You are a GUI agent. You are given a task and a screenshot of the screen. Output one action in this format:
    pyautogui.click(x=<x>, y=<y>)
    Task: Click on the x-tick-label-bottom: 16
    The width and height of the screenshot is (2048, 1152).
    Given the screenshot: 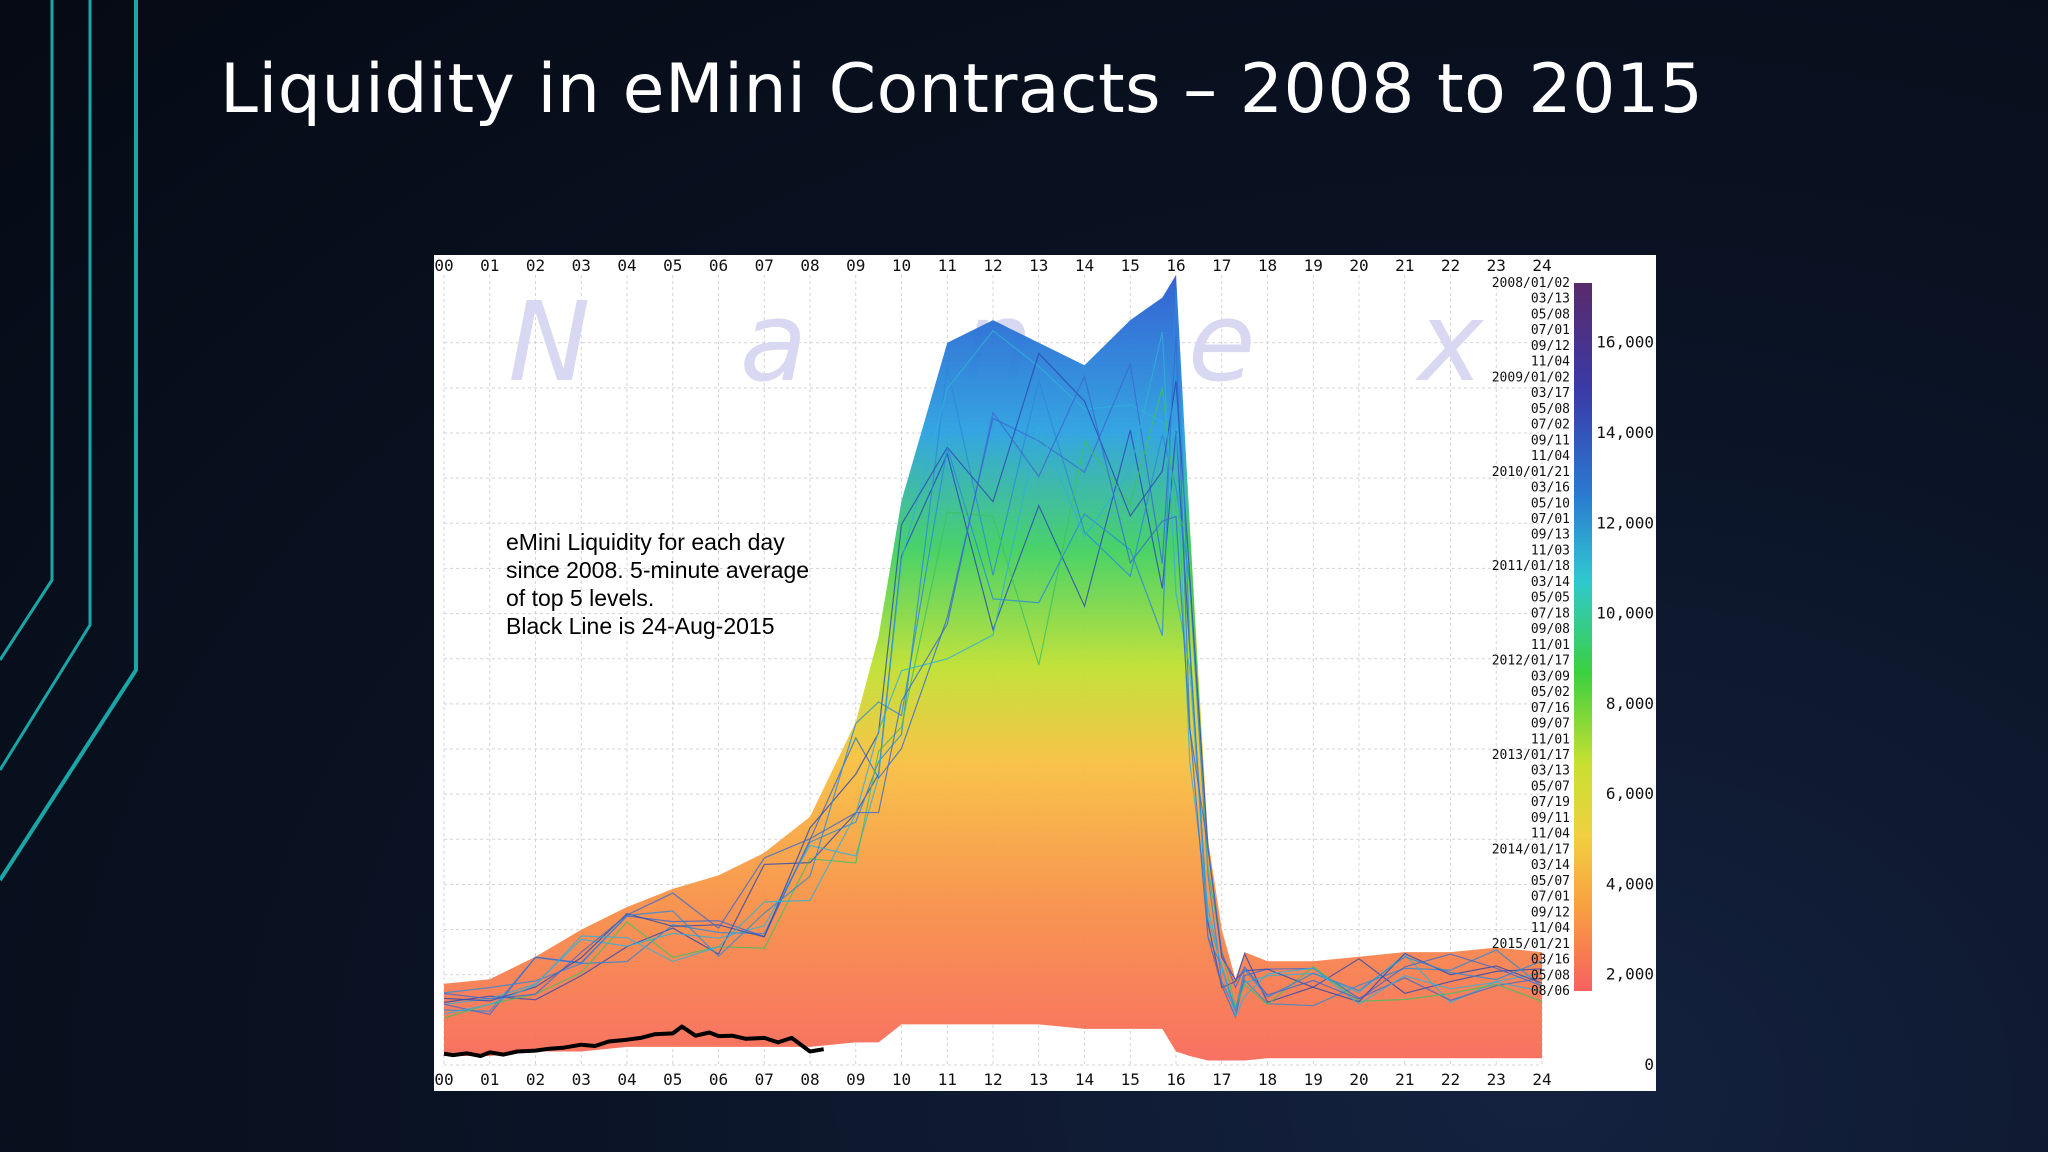 What is the action you would take?
    pyautogui.click(x=1175, y=1079)
    